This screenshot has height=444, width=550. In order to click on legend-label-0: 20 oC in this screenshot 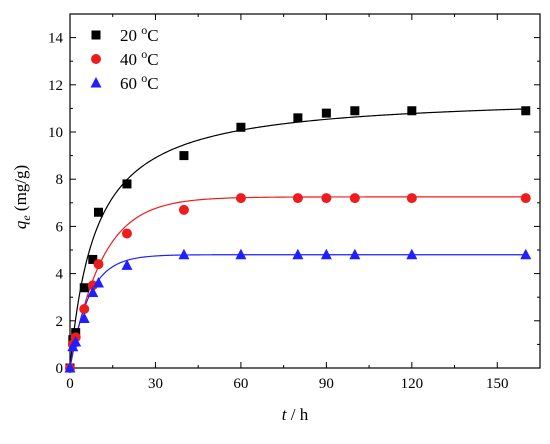, I will do `click(139, 34)`.